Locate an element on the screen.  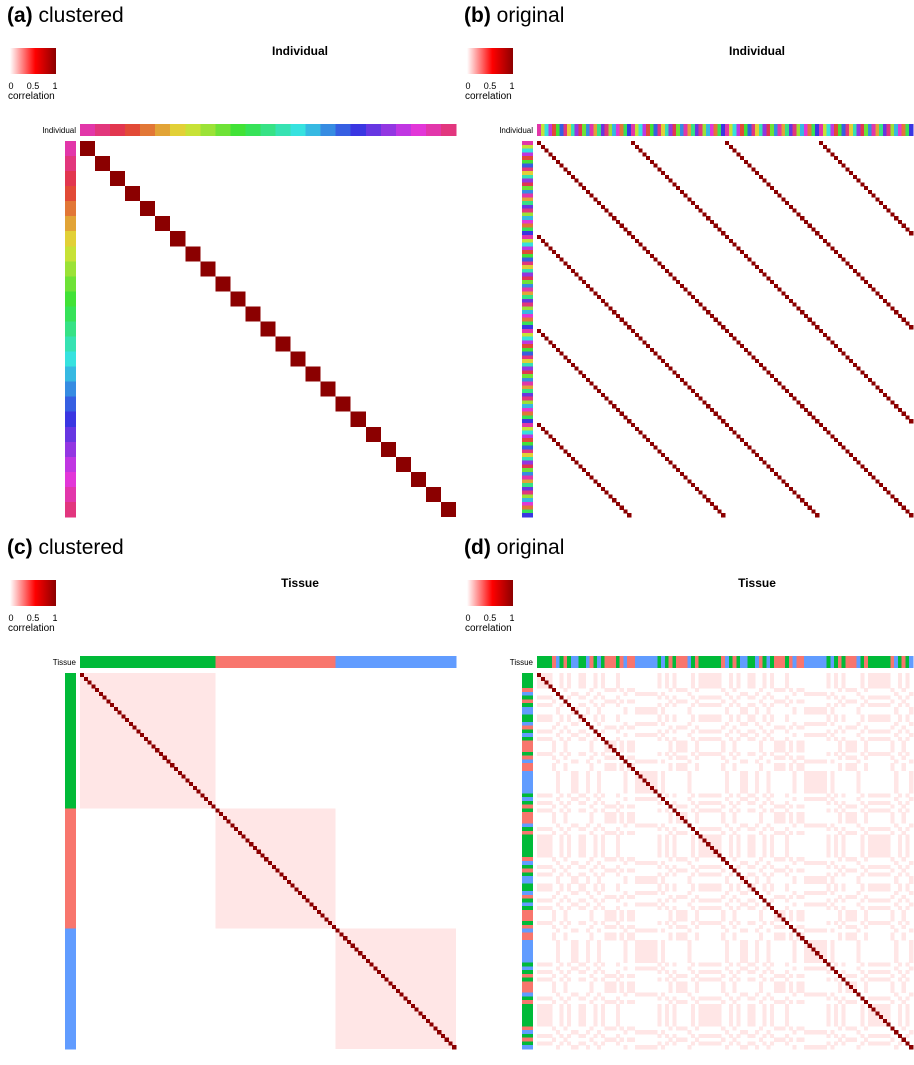
panel-a-legend-tick-0: 0 is located at coordinates (11, 86).